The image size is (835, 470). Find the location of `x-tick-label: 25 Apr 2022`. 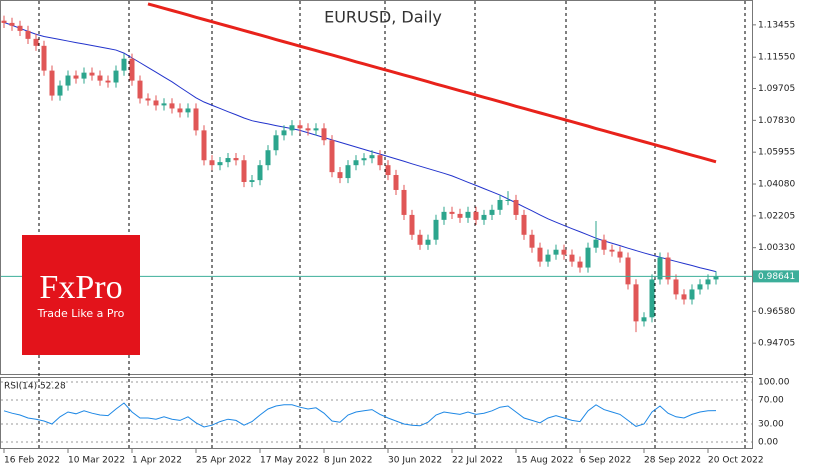

x-tick-label: 25 Apr 2022 is located at coordinates (224, 461).